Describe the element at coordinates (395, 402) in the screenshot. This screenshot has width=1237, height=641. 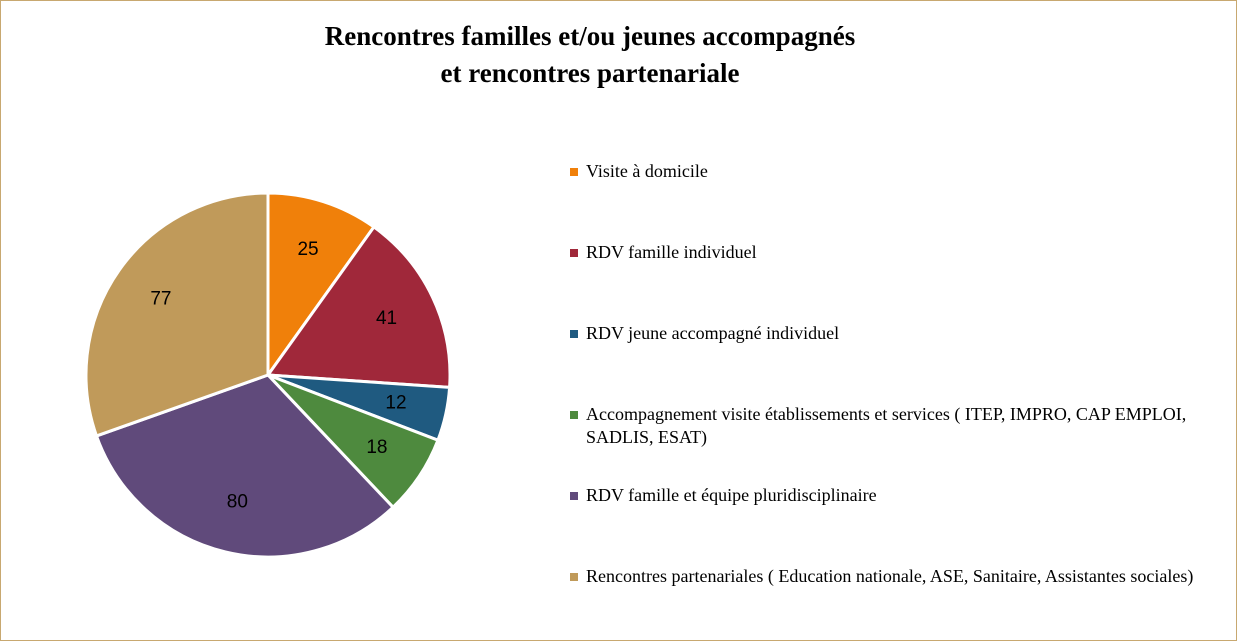
I see `data-label: 12` at that location.